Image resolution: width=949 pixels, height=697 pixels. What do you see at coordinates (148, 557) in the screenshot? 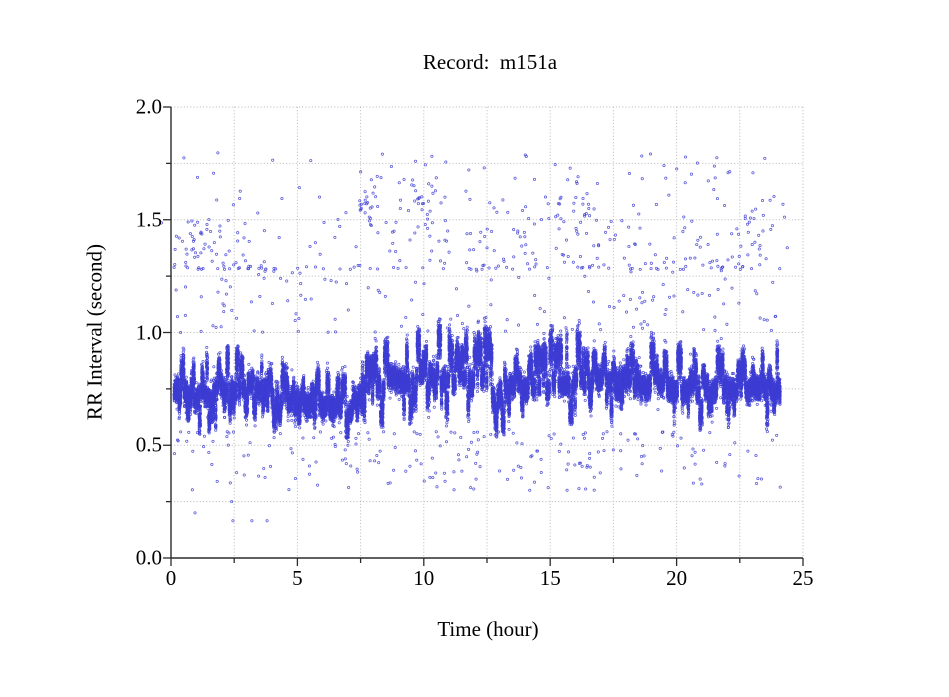
I see `y-tick-label: 0.0` at bounding box center [148, 557].